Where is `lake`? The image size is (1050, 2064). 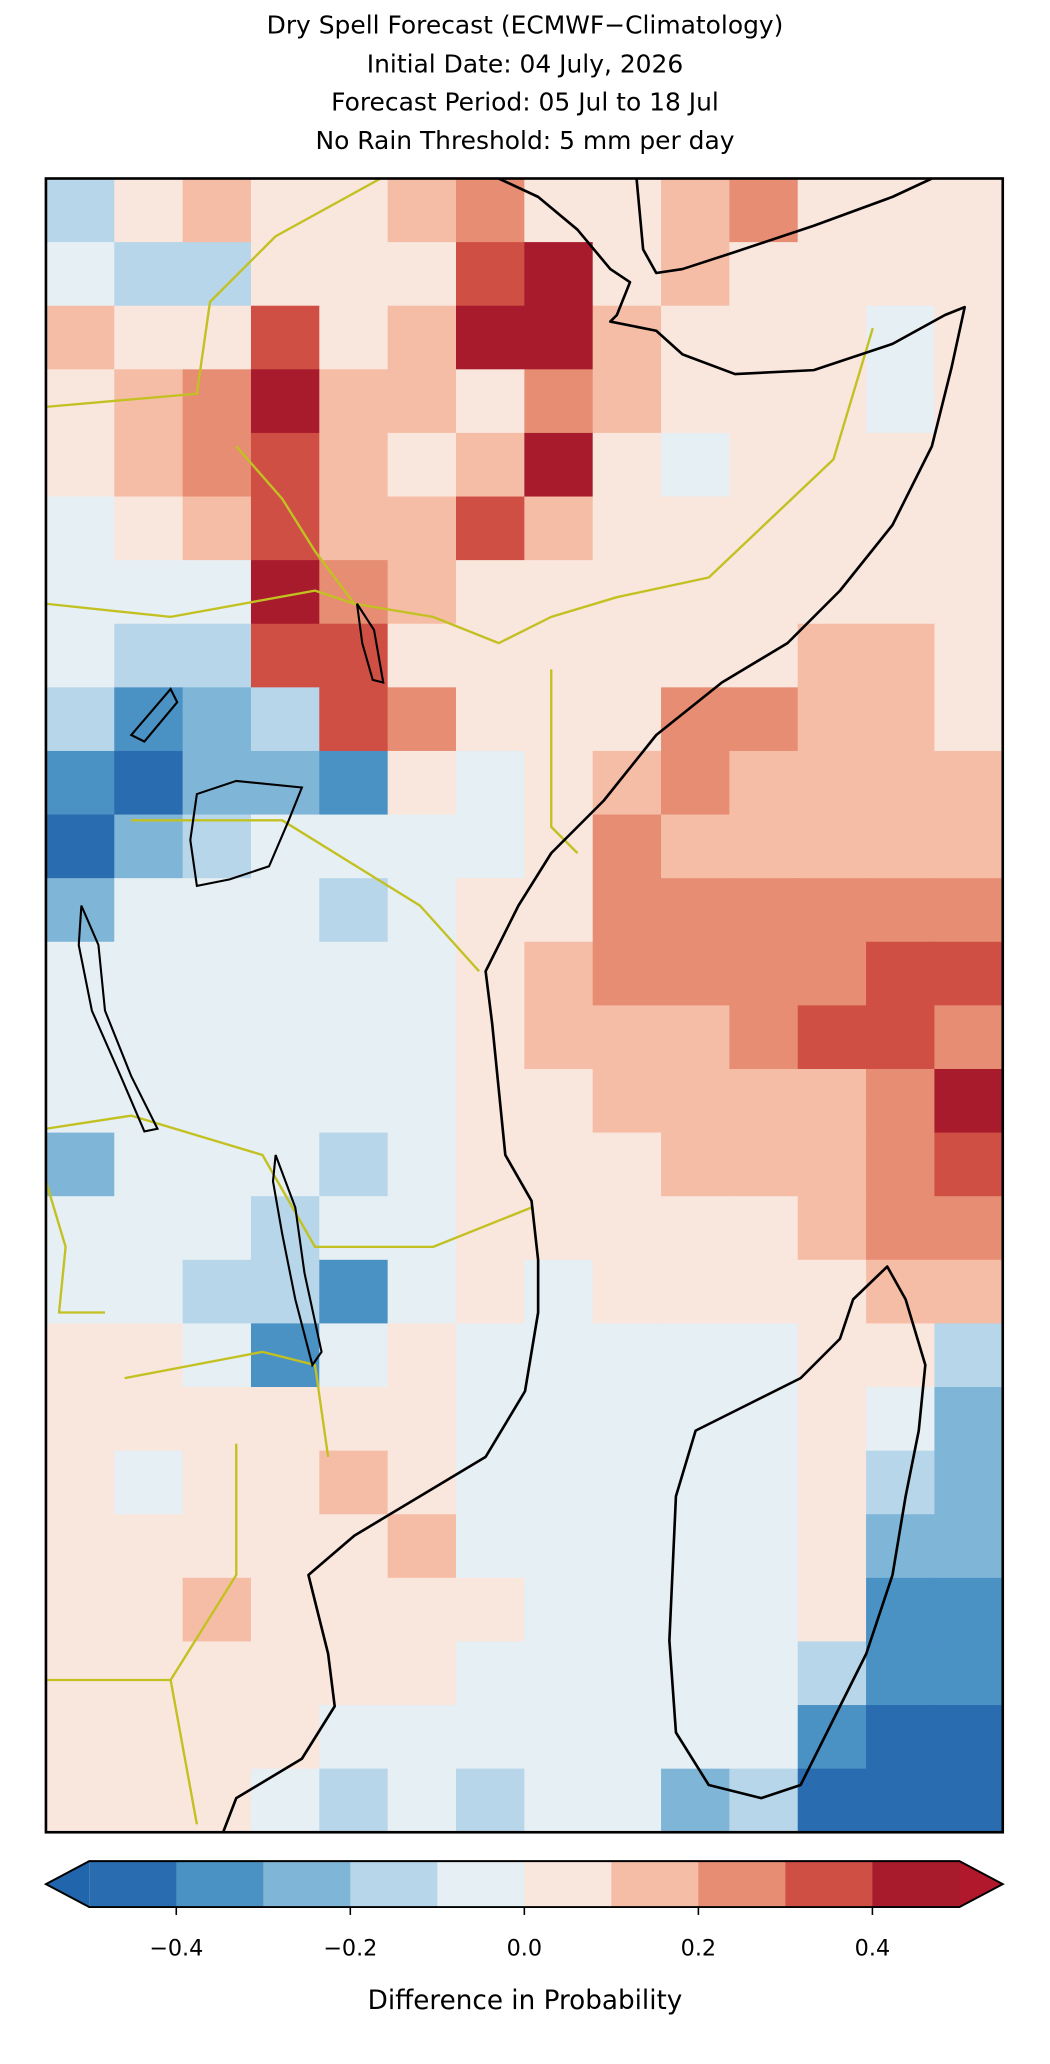
lake is located at coordinates (246, 833).